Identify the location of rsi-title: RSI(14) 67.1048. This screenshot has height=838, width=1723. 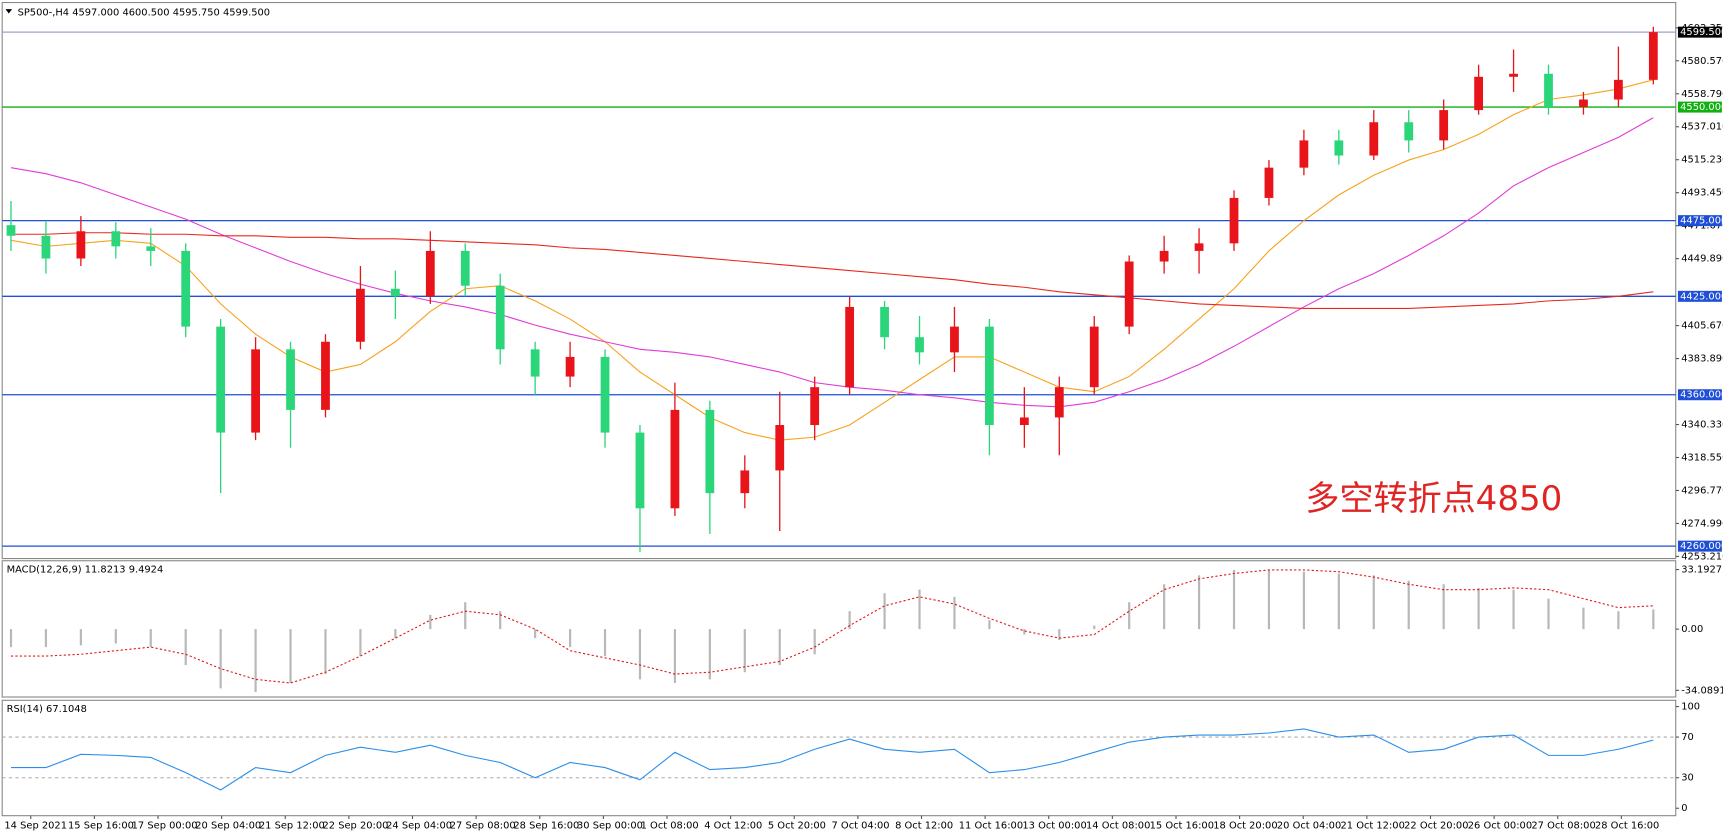
(47, 709).